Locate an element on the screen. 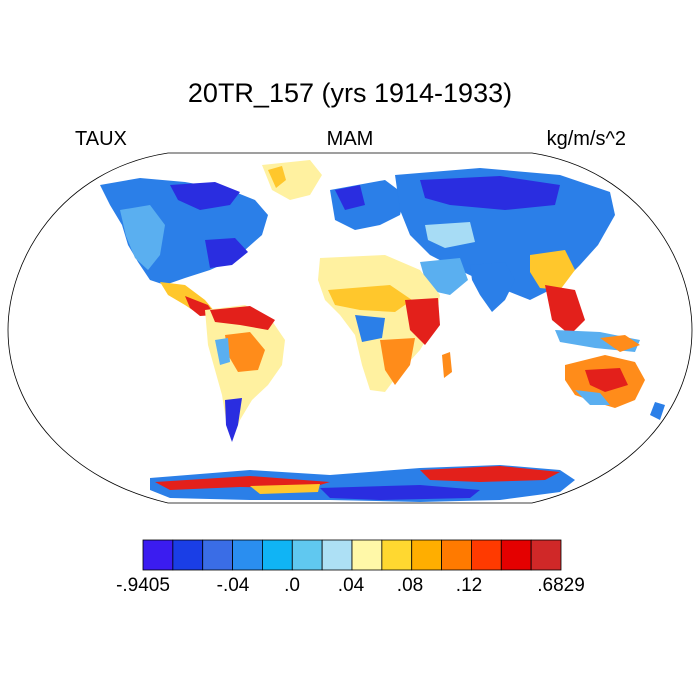 This screenshot has width=700, height=700. colorbar-label: -.9405 is located at coordinates (143, 585).